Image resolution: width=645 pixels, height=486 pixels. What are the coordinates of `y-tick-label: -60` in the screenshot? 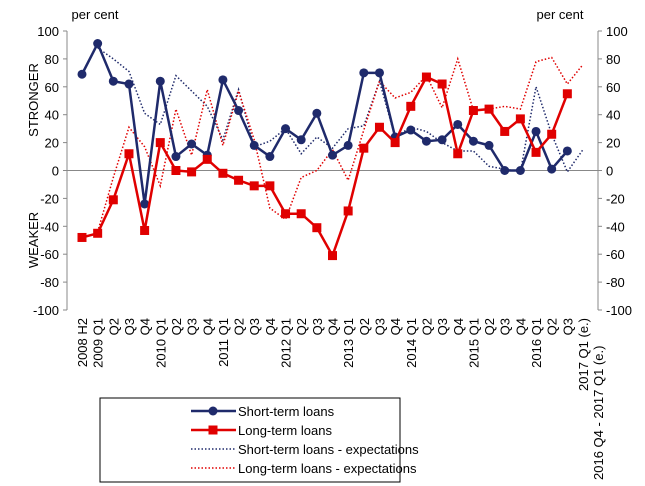 It's located at (49, 254).